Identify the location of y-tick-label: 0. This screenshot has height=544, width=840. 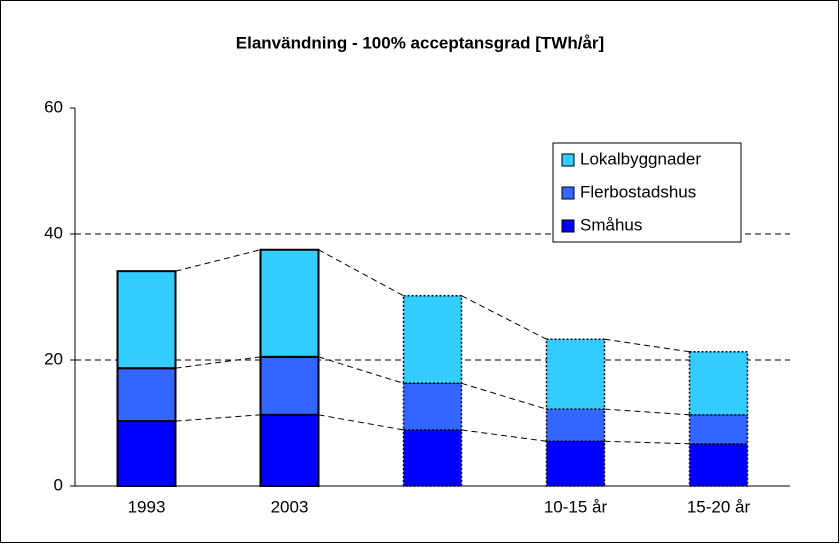
(58, 484).